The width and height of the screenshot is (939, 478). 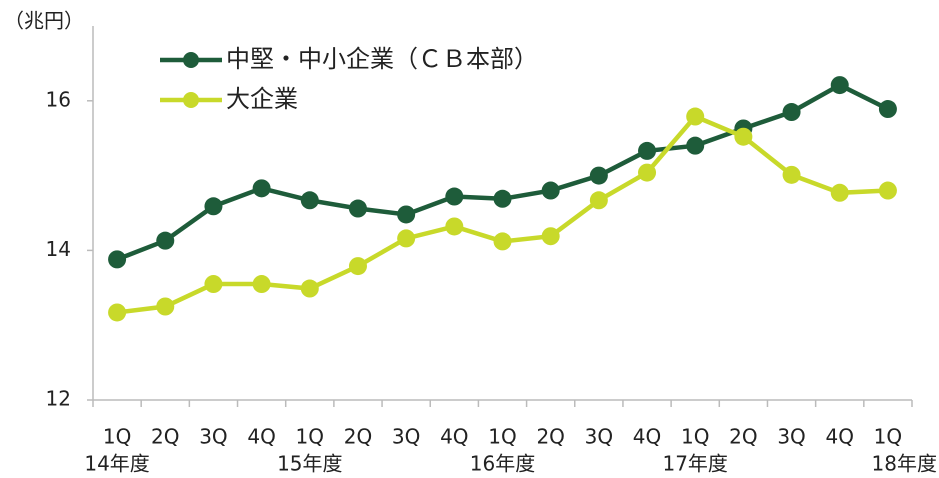 What do you see at coordinates (58, 99) in the screenshot?
I see `y-tick-label: 16` at bounding box center [58, 99].